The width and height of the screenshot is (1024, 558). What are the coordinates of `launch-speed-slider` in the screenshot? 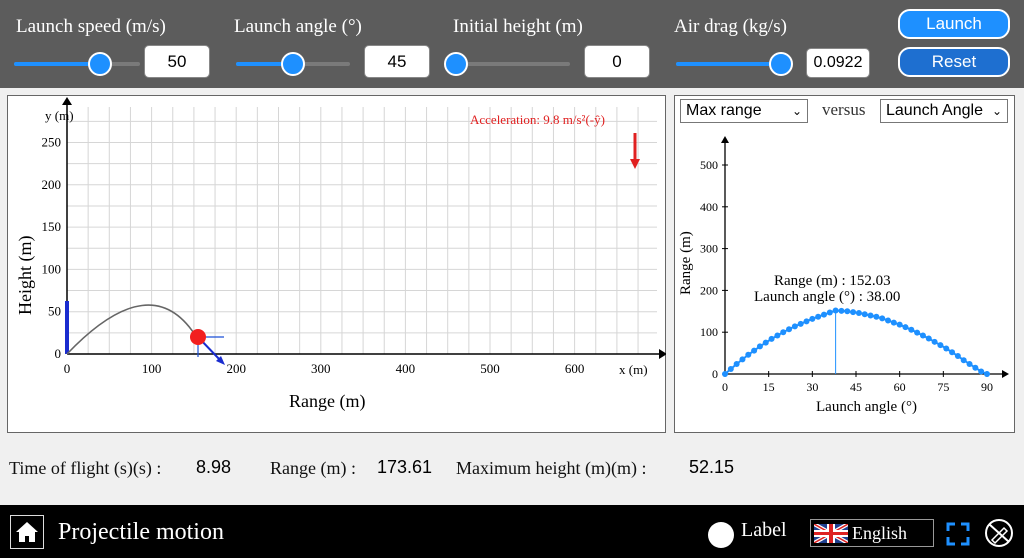 It's located at (77, 64).